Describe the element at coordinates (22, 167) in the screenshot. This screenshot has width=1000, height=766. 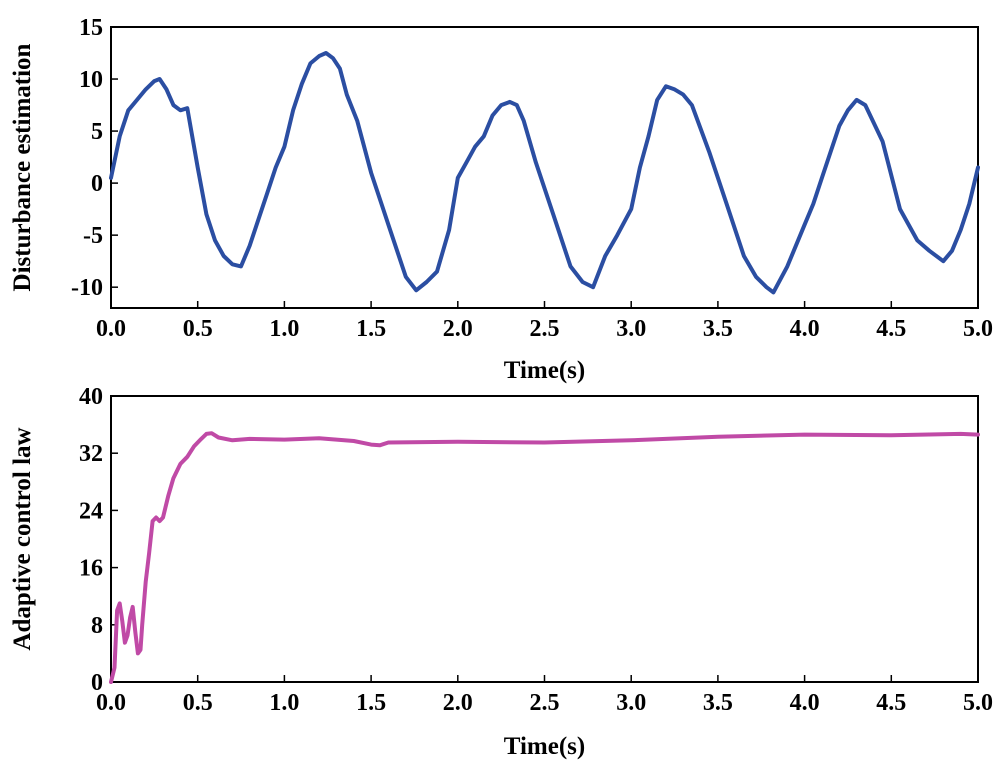
I see `y-axis-title: Disturbance estimation` at that location.